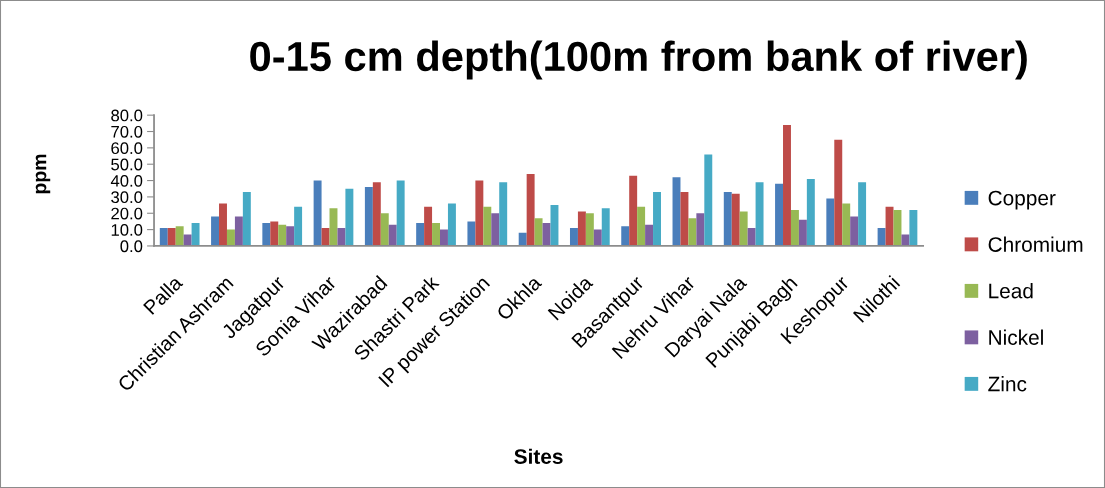 Image resolution: width=1105 pixels, height=488 pixels. What do you see at coordinates (1035, 244) in the screenshot?
I see `legend-label: Chromium` at bounding box center [1035, 244].